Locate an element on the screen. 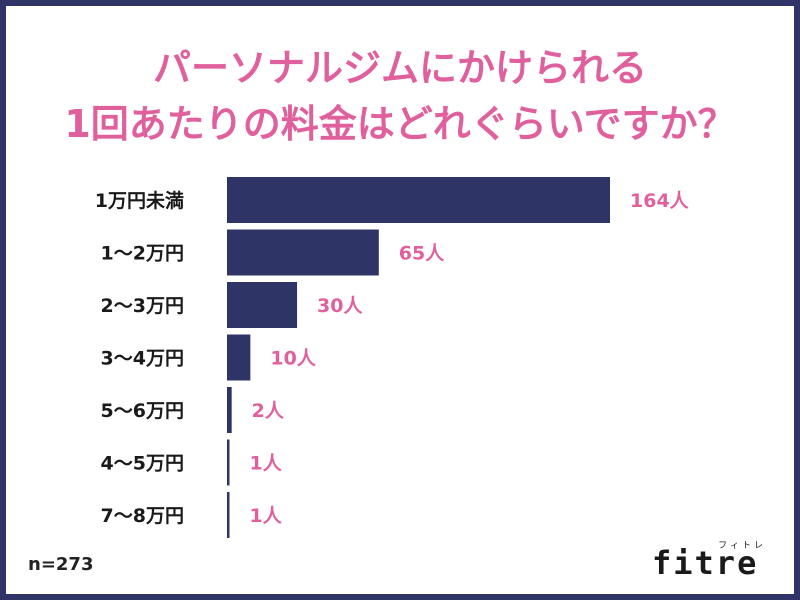 Image resolution: width=800 pixels, height=600 pixels. category-label-3: 3〜4万円 is located at coordinates (142, 359).